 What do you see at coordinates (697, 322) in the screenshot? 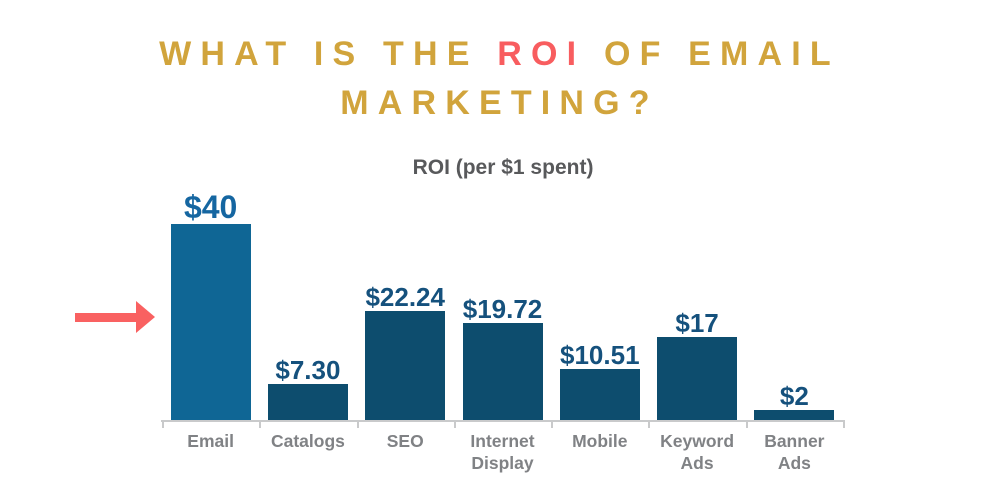
I see `bar-value-label-keyword-ads: $17` at bounding box center [697, 322].